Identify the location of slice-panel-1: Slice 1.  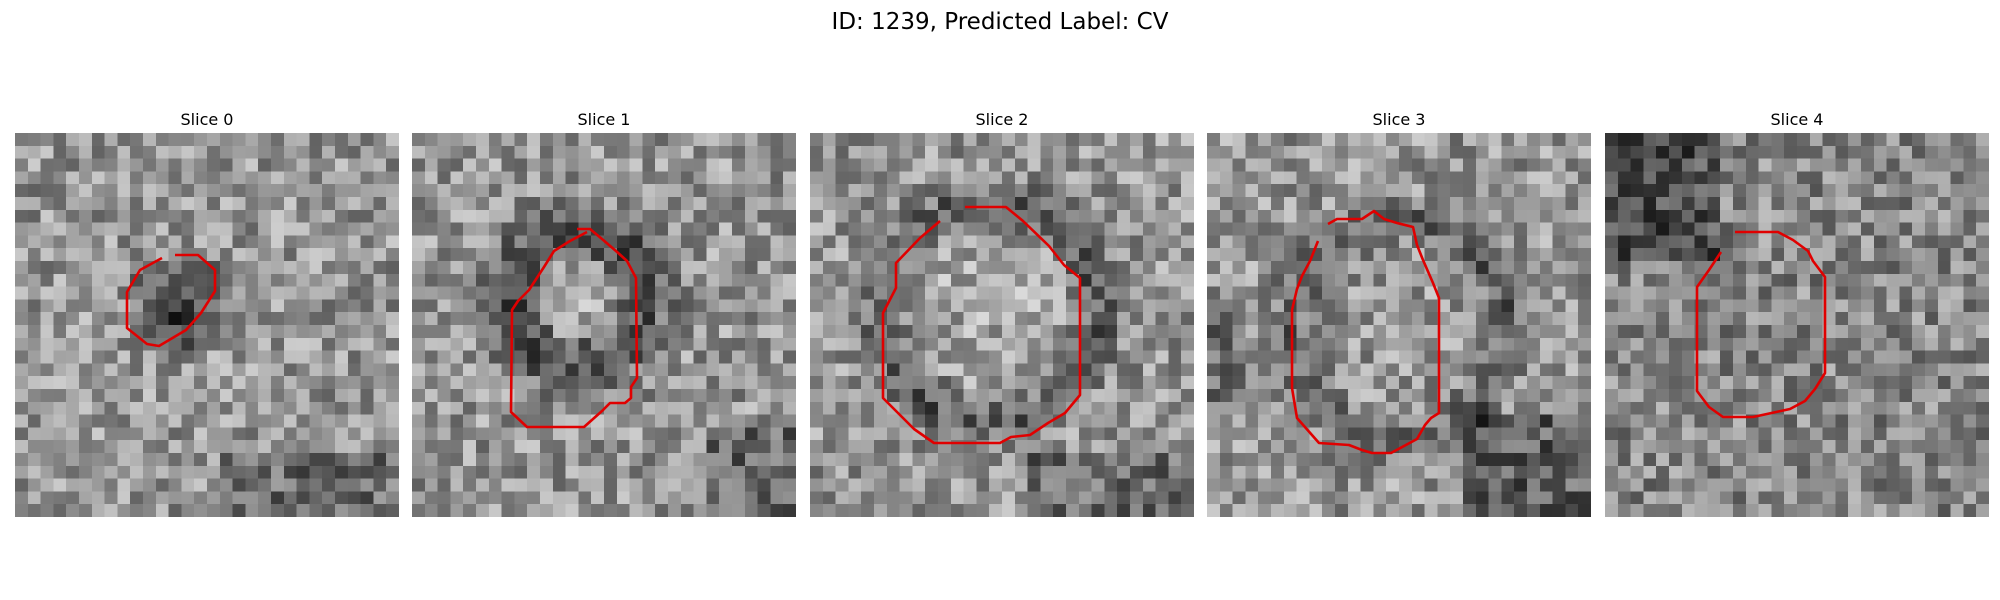
(604, 312).